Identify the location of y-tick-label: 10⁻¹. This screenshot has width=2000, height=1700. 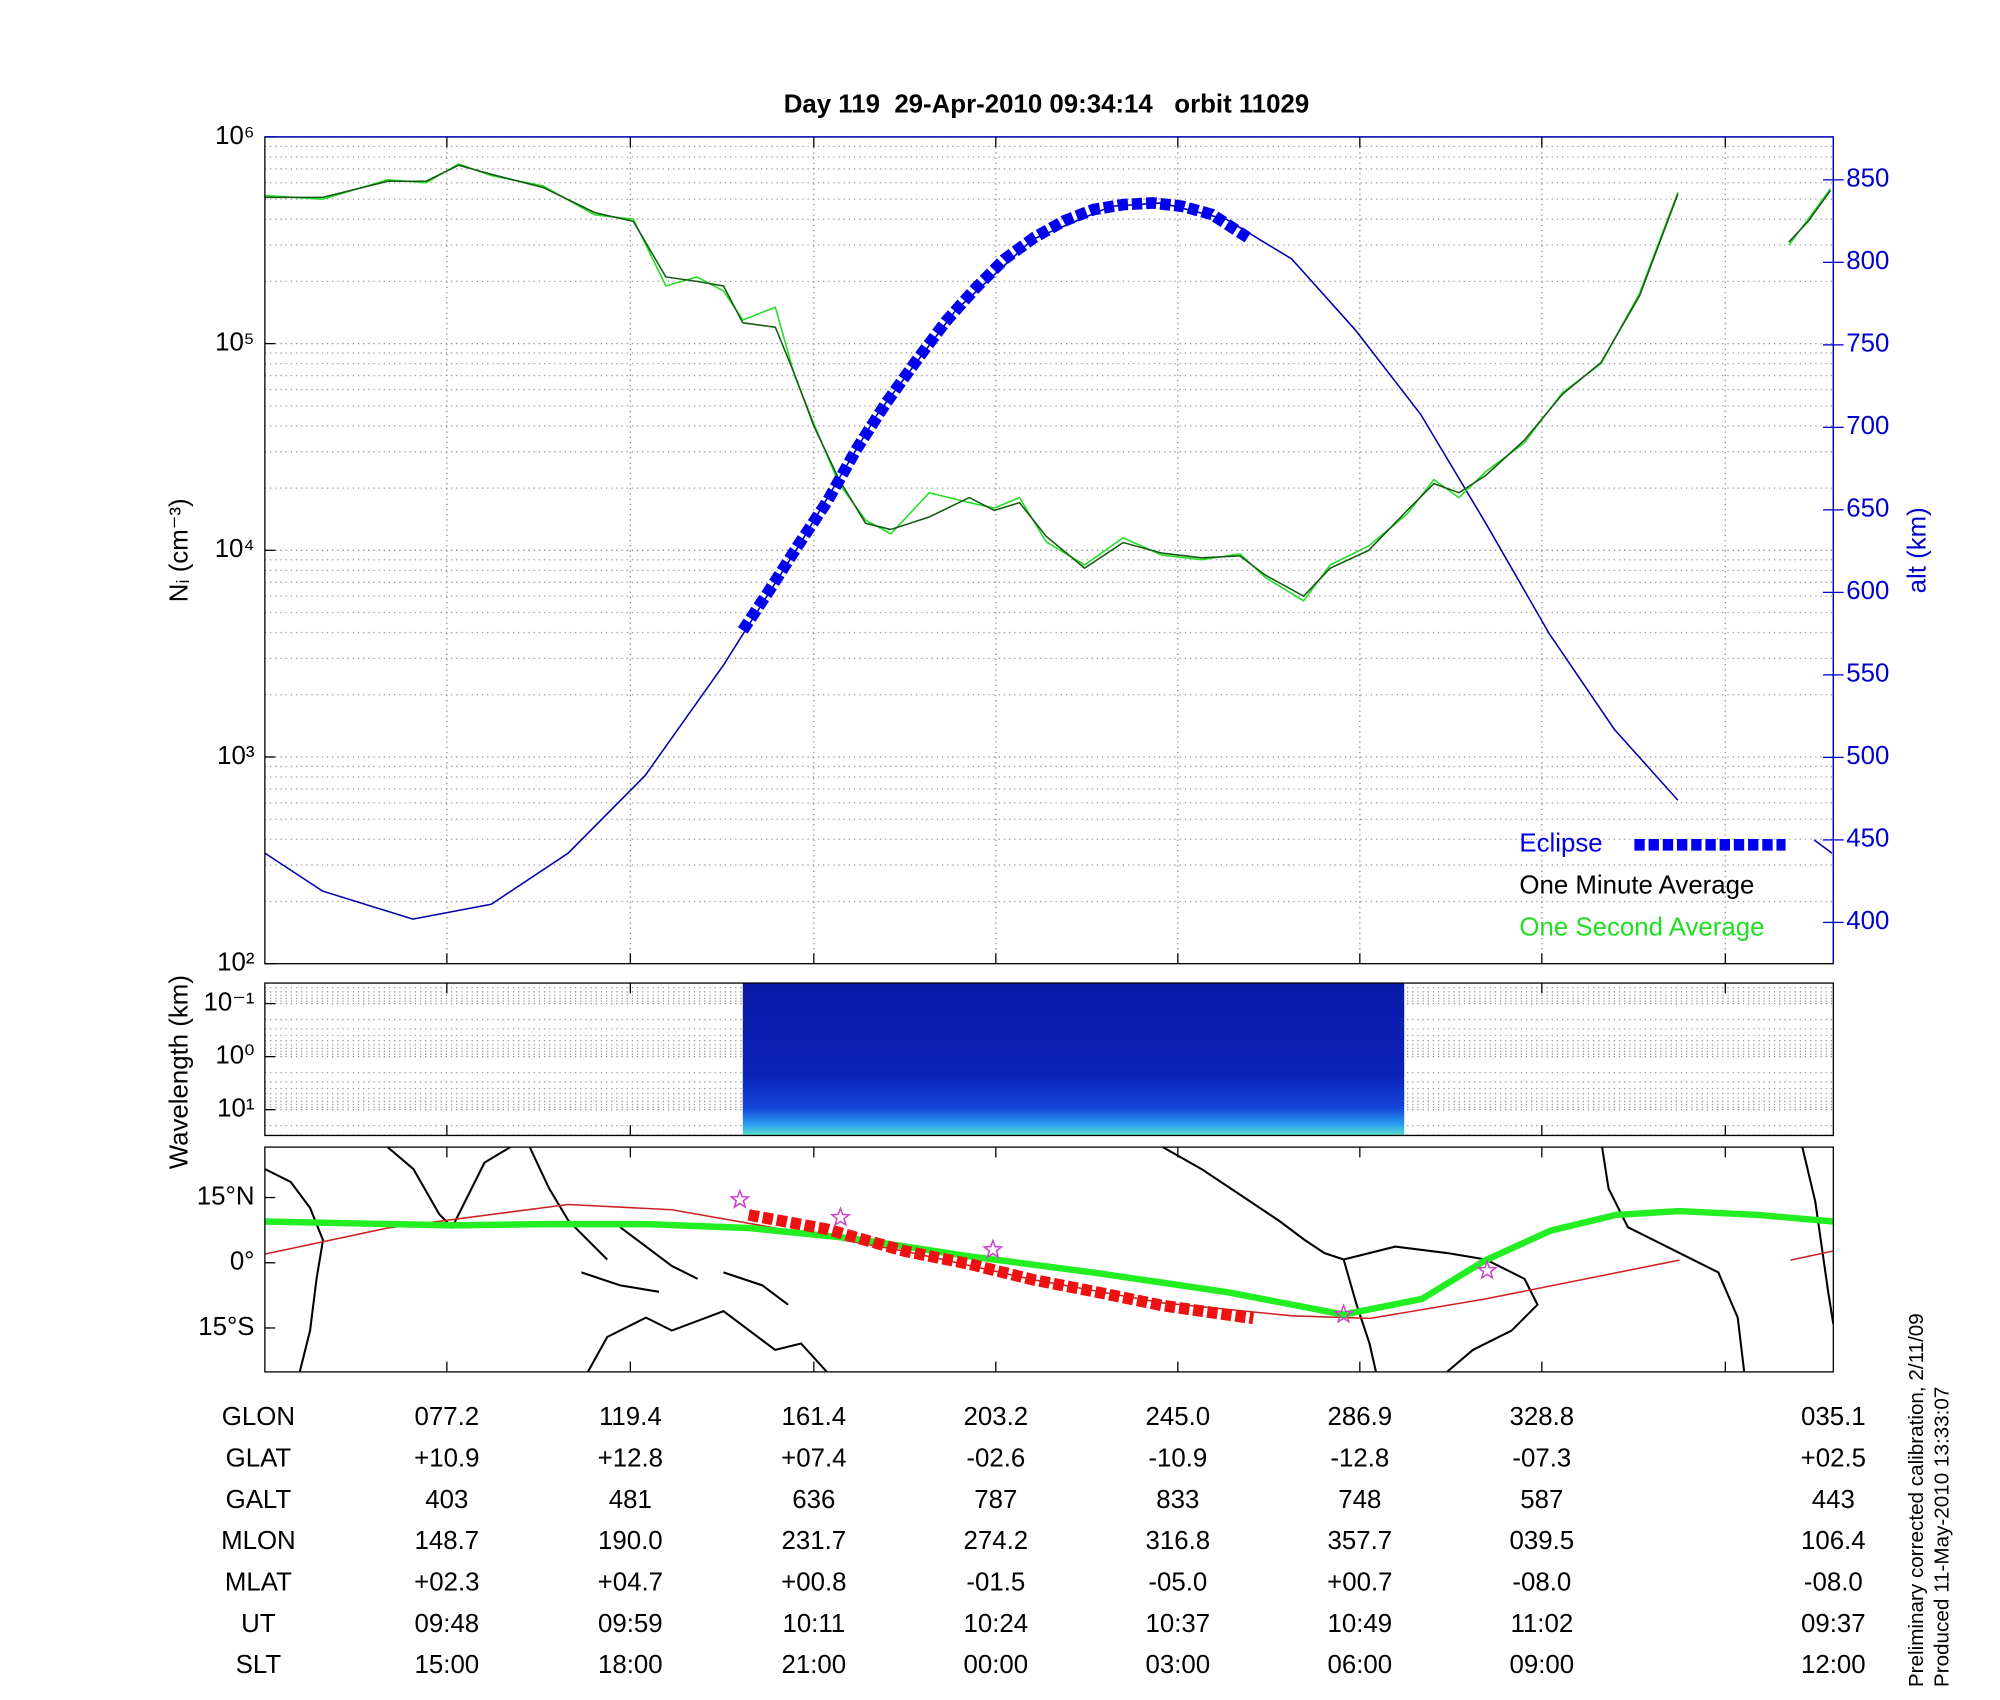
(229, 1002).